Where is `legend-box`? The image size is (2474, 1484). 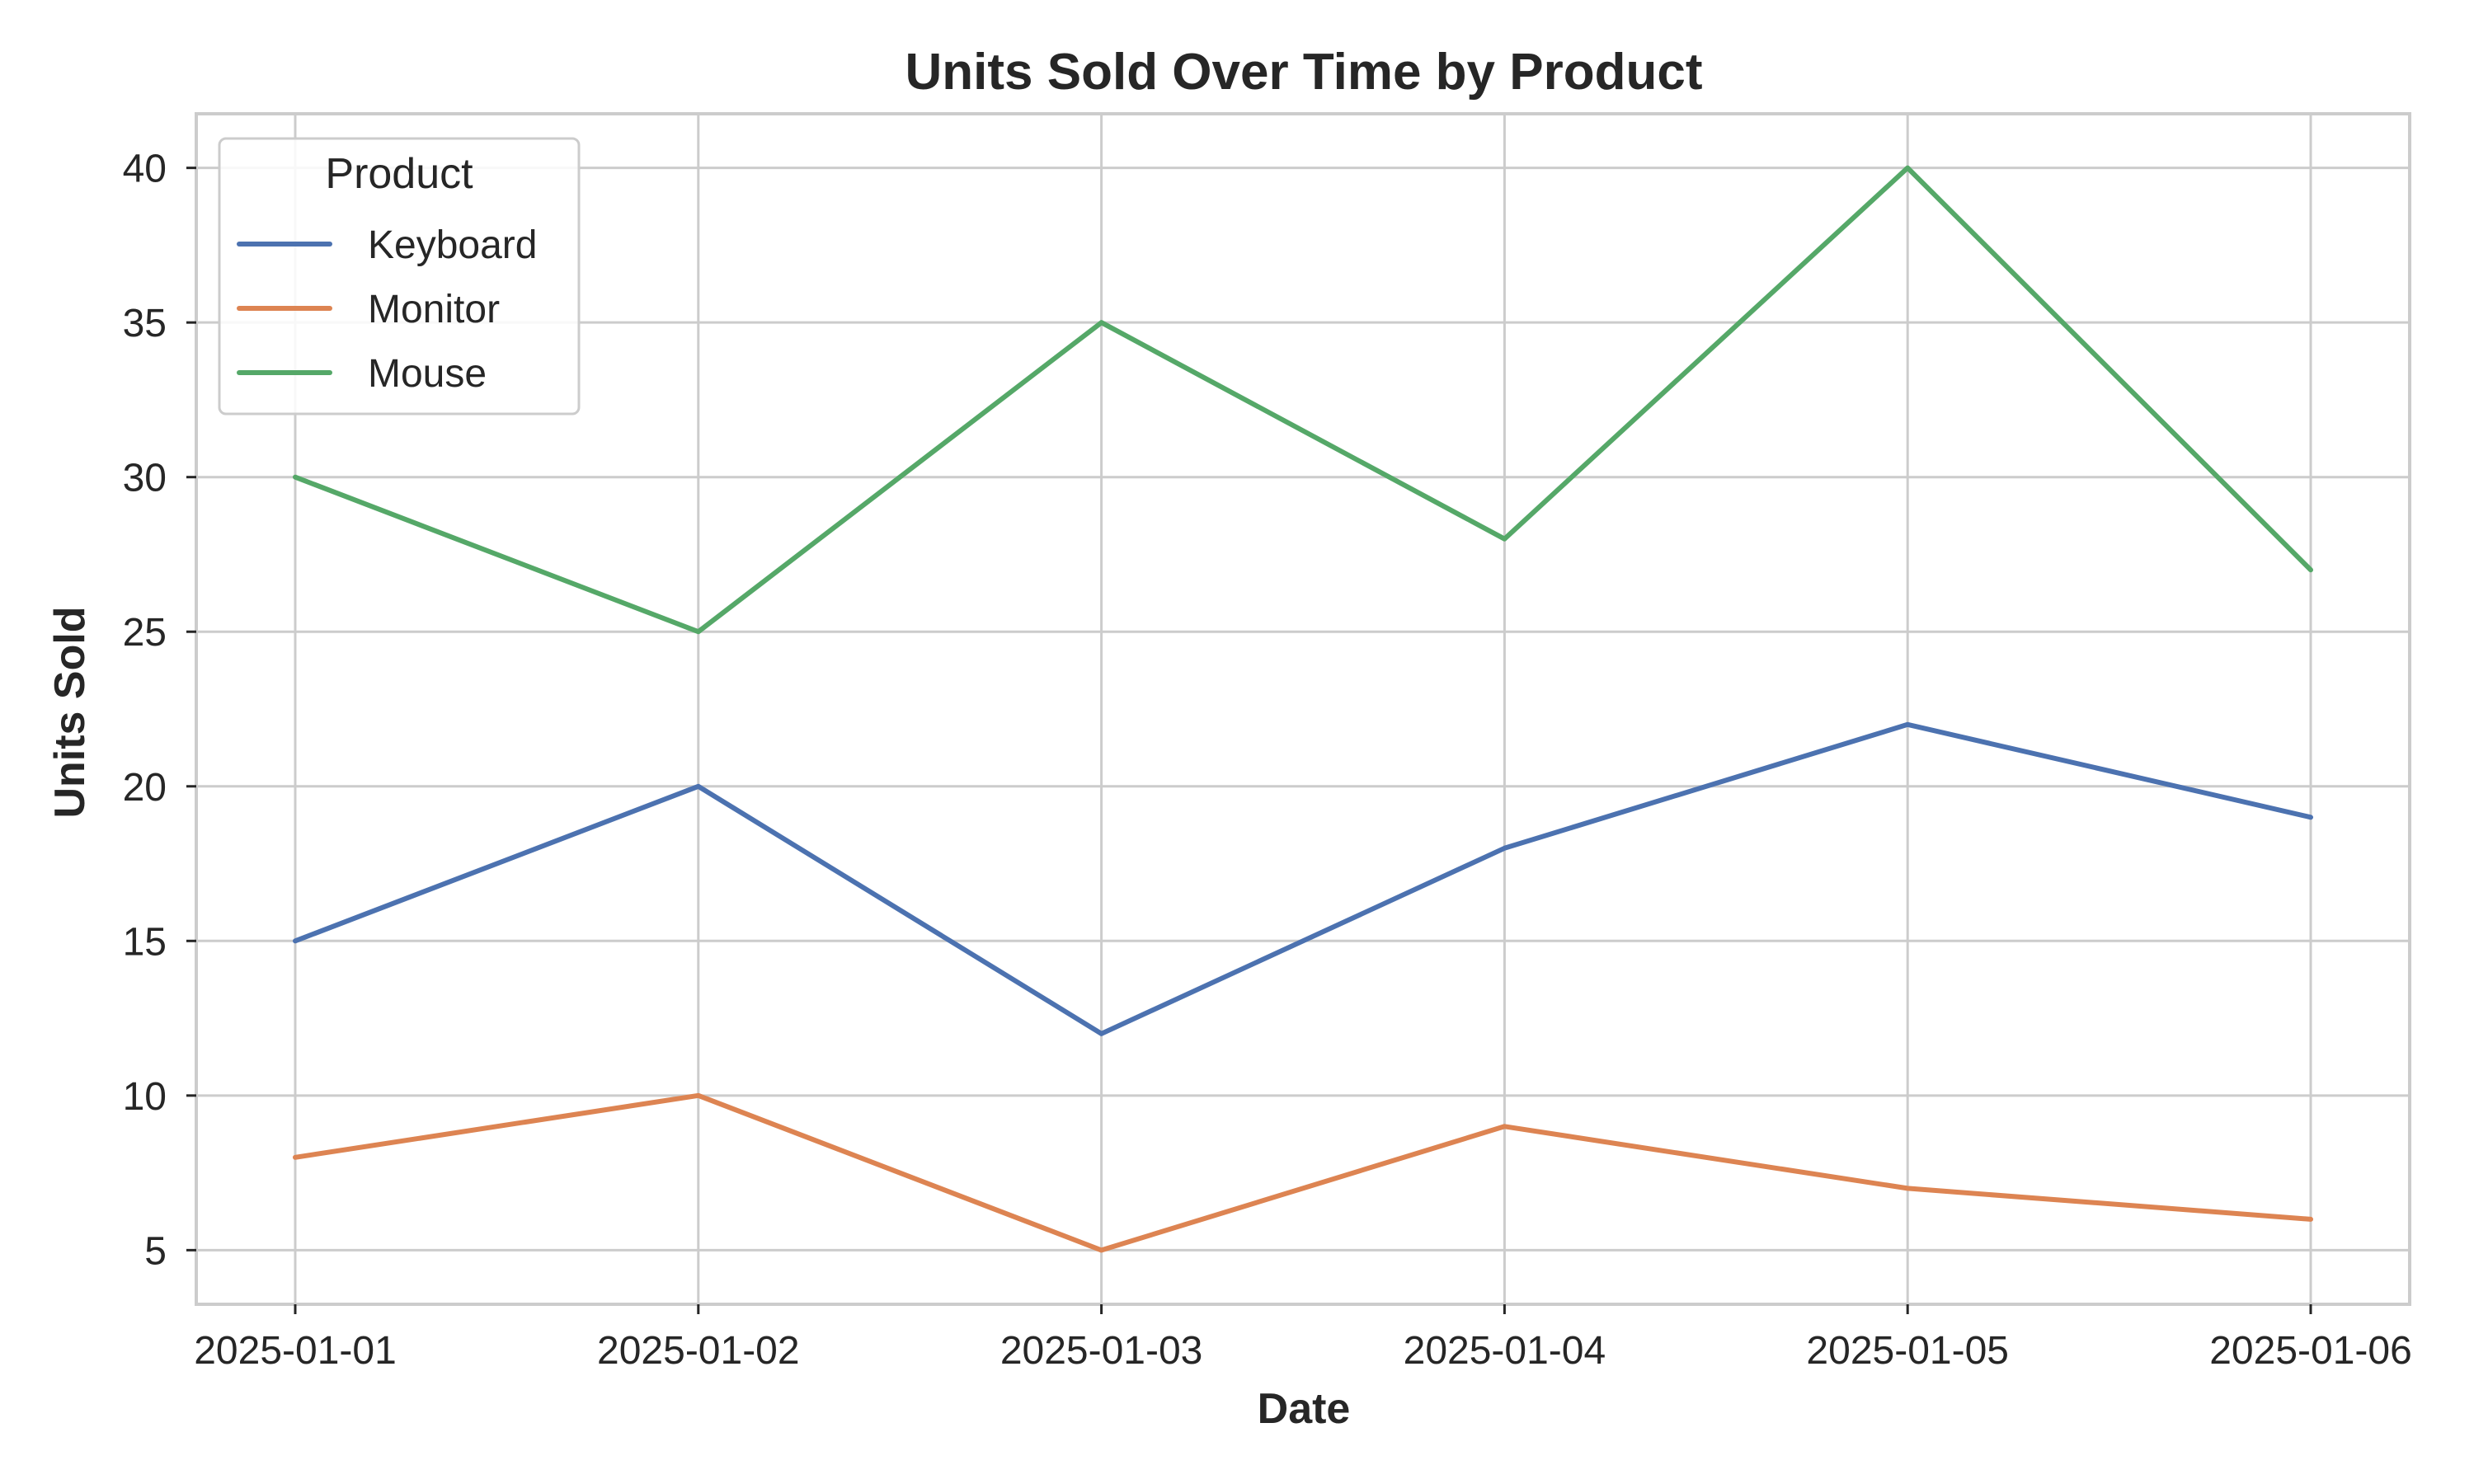
legend-box is located at coordinates (399, 276).